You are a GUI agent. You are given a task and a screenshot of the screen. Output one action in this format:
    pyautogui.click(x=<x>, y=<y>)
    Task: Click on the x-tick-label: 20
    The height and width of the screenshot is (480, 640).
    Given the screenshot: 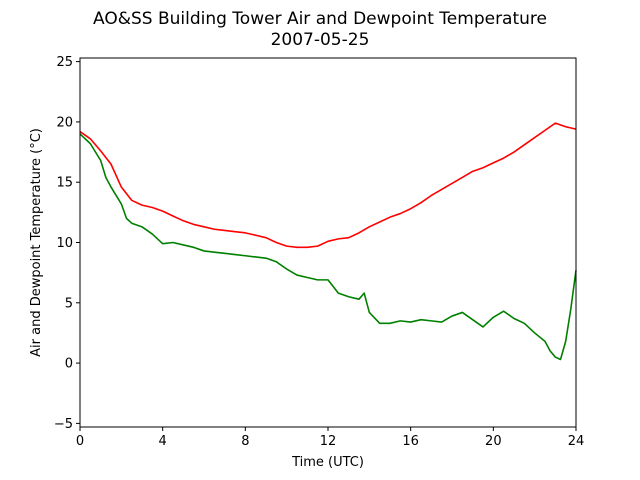 What is the action you would take?
    pyautogui.click(x=493, y=441)
    